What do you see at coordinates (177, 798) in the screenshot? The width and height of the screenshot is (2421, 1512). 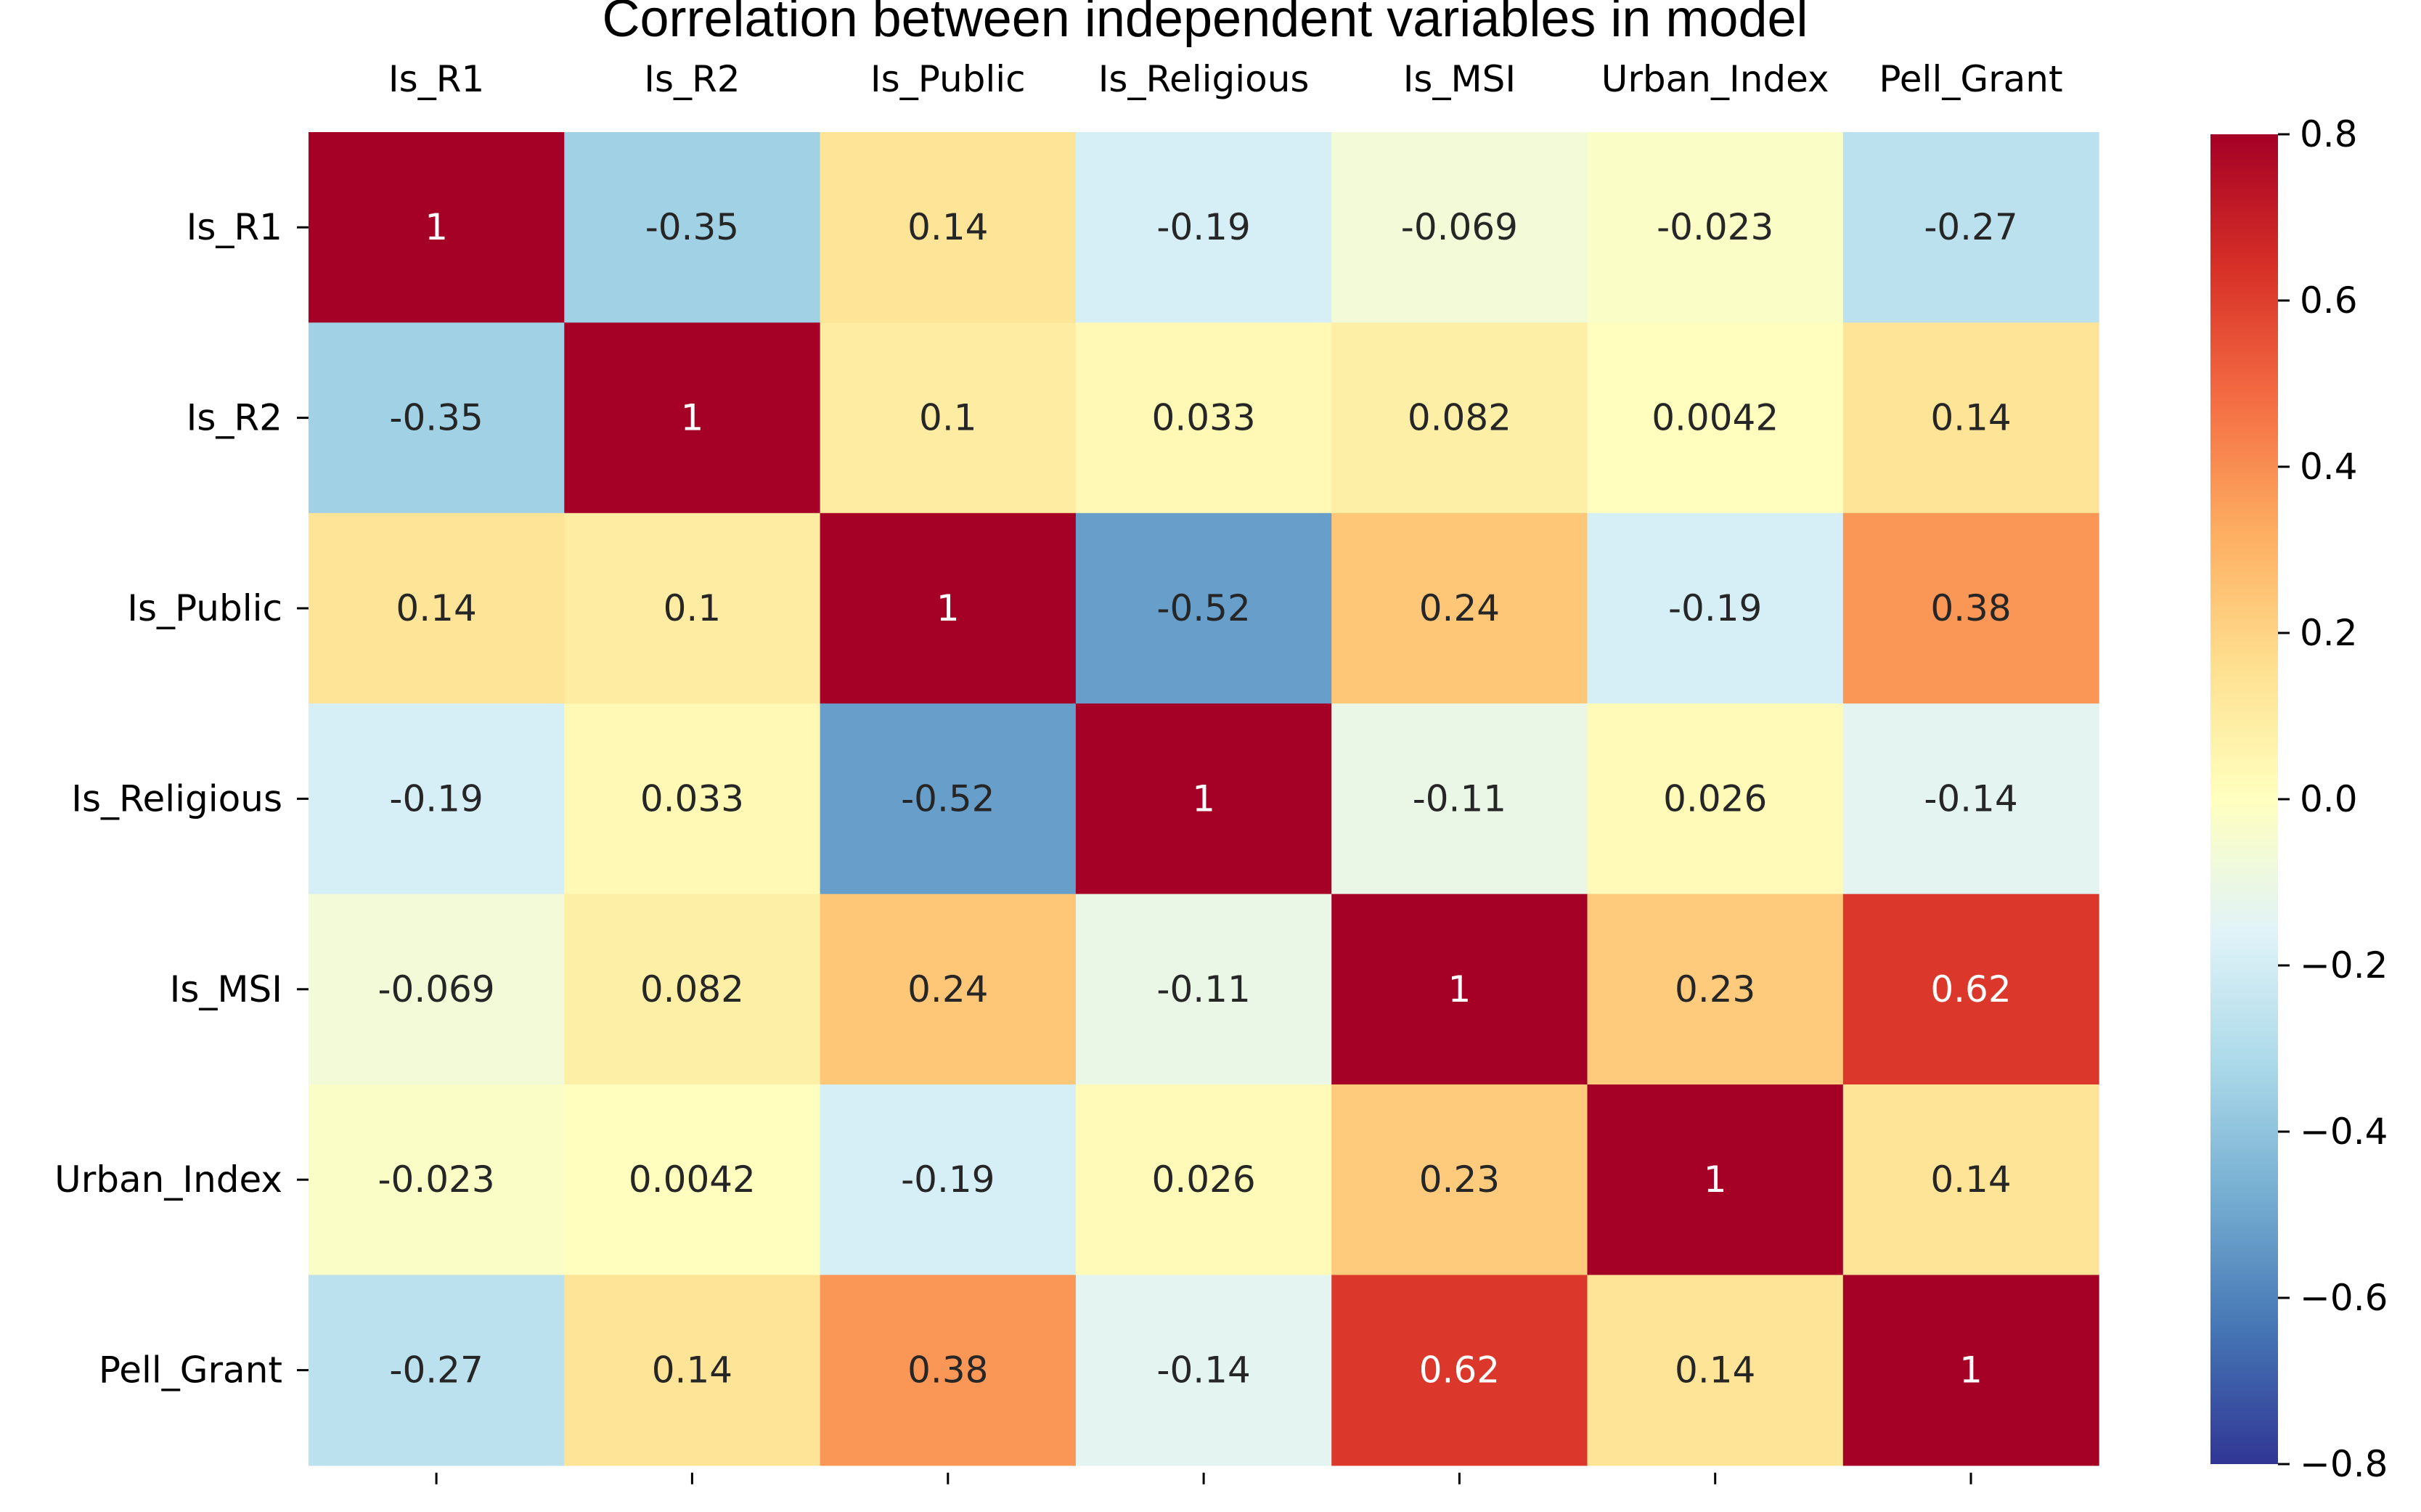 I see `row-label: Is_Religious` at bounding box center [177, 798].